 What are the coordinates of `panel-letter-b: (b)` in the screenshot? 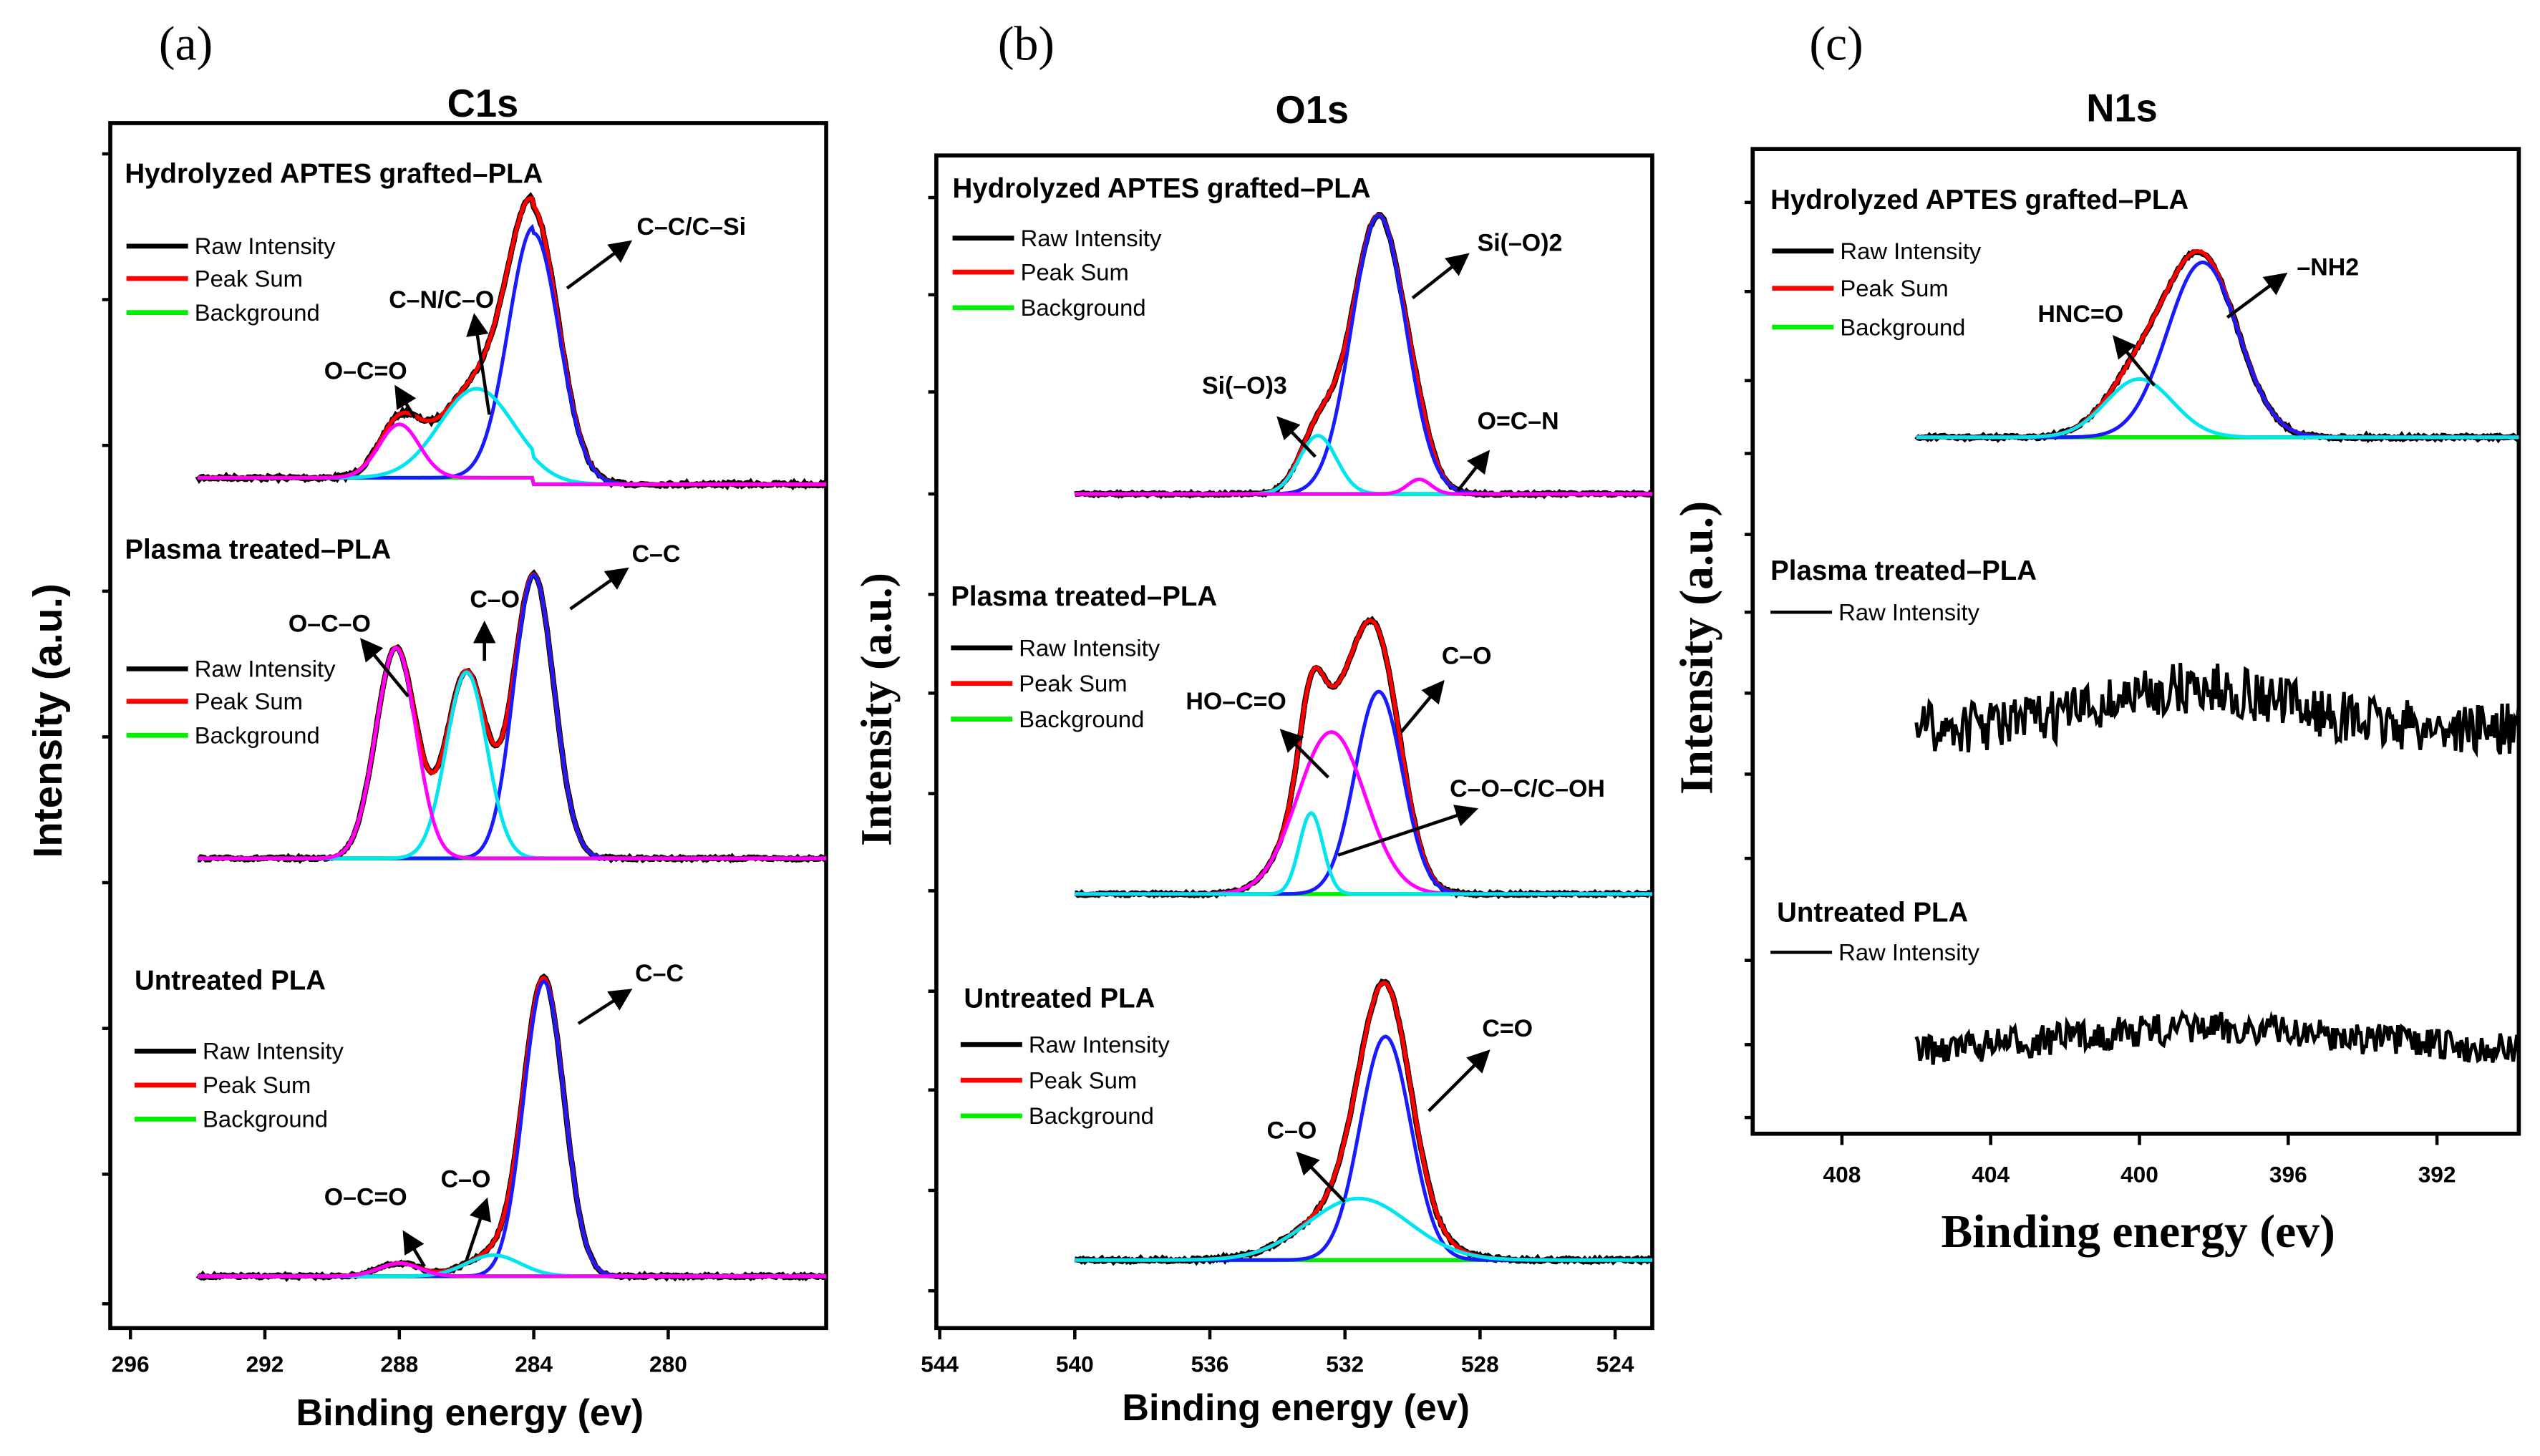 It's located at (1027, 44).